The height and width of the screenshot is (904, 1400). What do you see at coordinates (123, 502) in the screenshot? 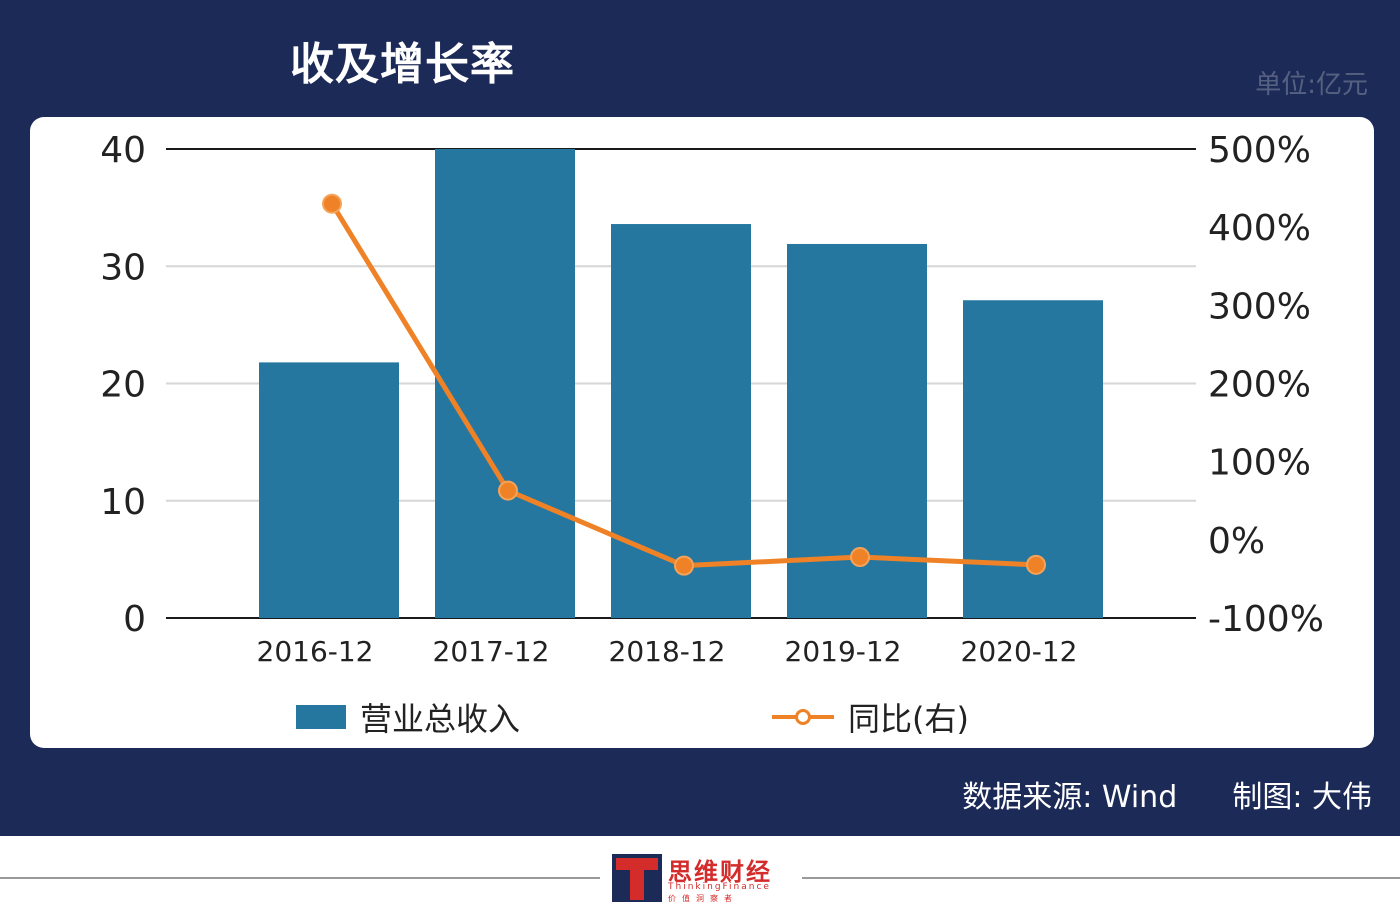
I see `y-left-tick-label: 10` at bounding box center [123, 502].